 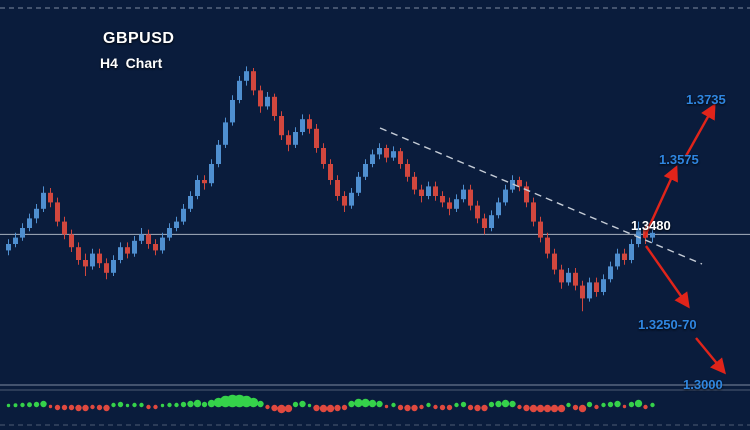 What do you see at coordinates (679, 159) in the screenshot?
I see `price-label-upside-target-1: 1.3575` at bounding box center [679, 159].